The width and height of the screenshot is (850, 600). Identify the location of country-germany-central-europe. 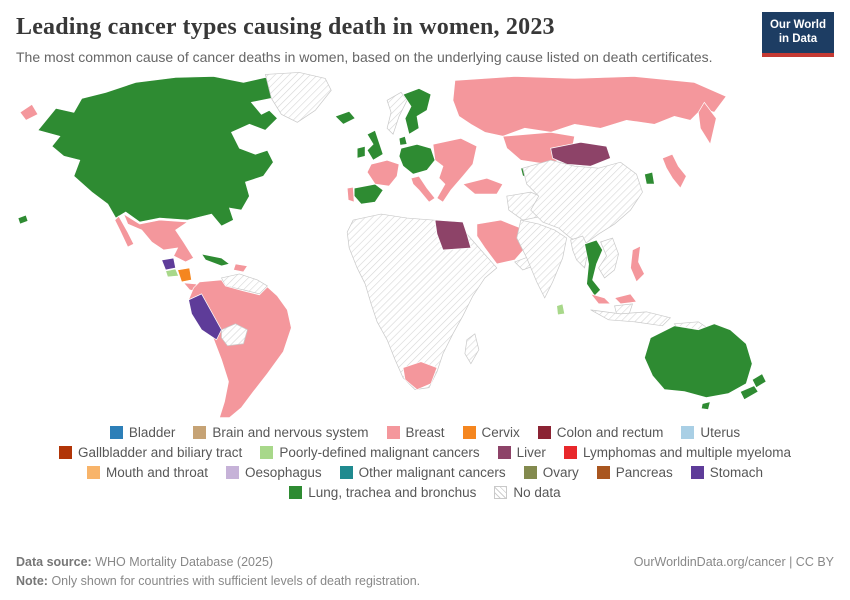
(417, 159).